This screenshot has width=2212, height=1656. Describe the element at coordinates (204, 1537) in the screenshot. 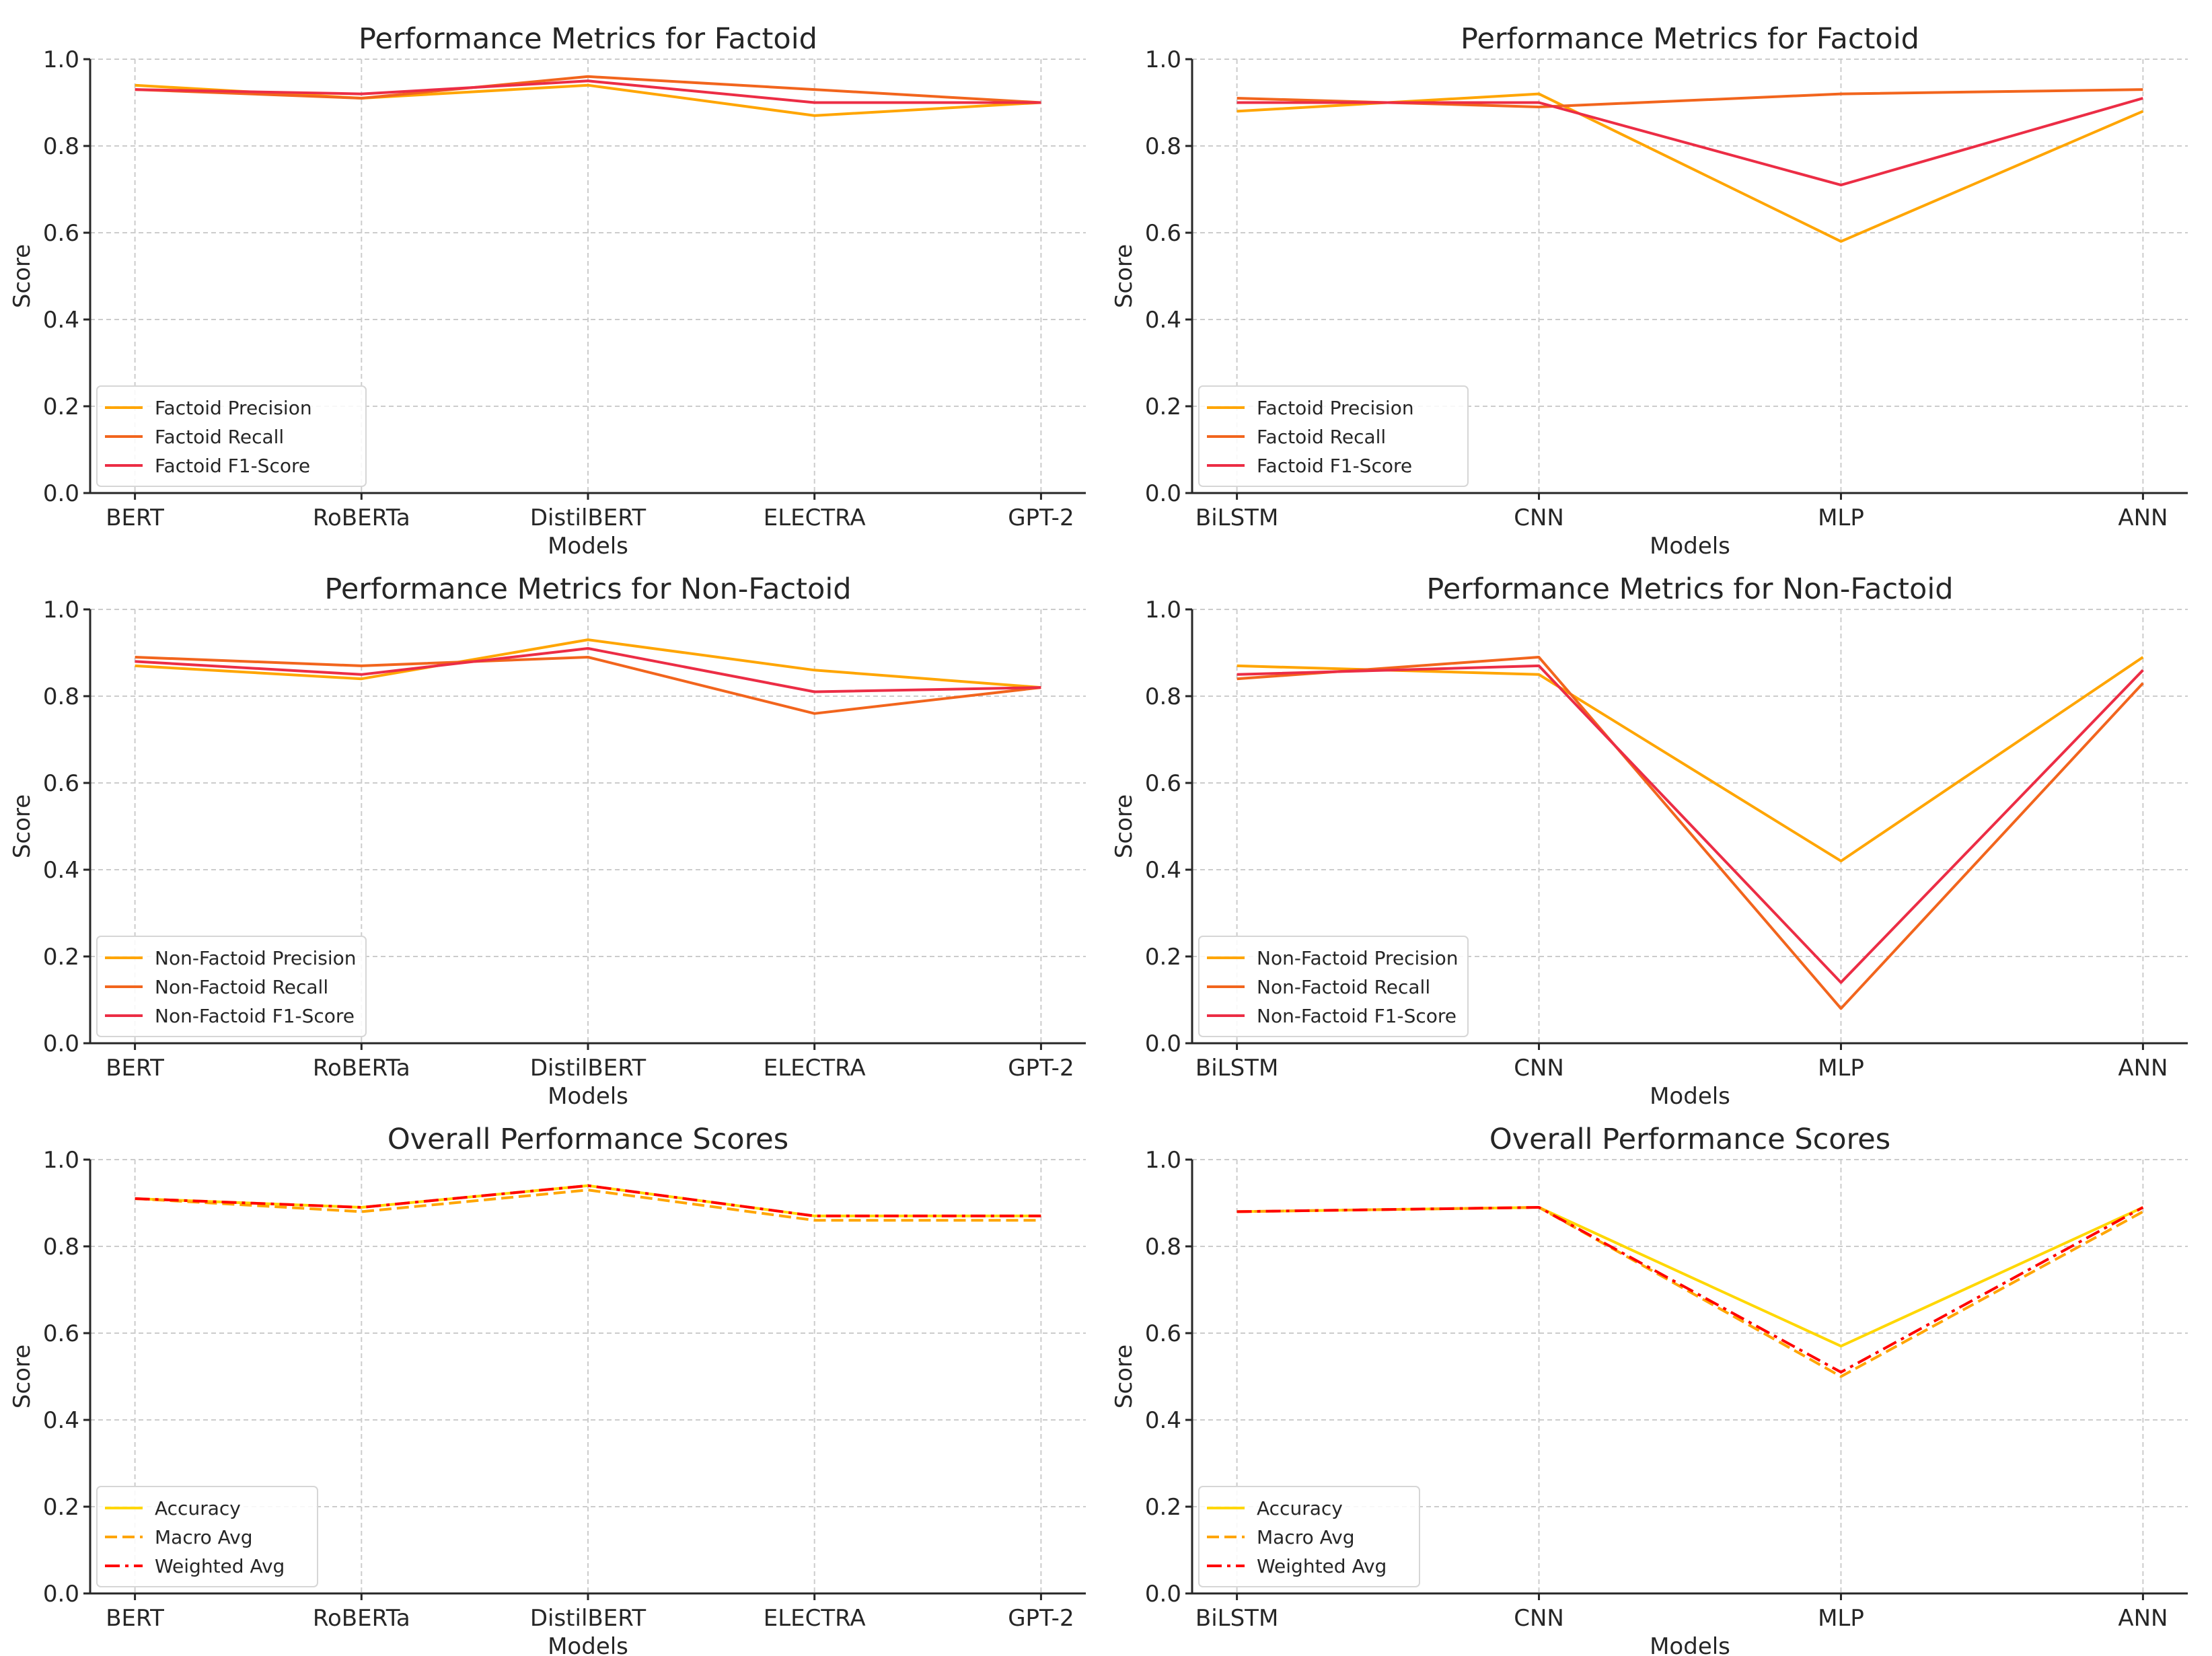

I see `legend-label: Macro Avg` at that location.